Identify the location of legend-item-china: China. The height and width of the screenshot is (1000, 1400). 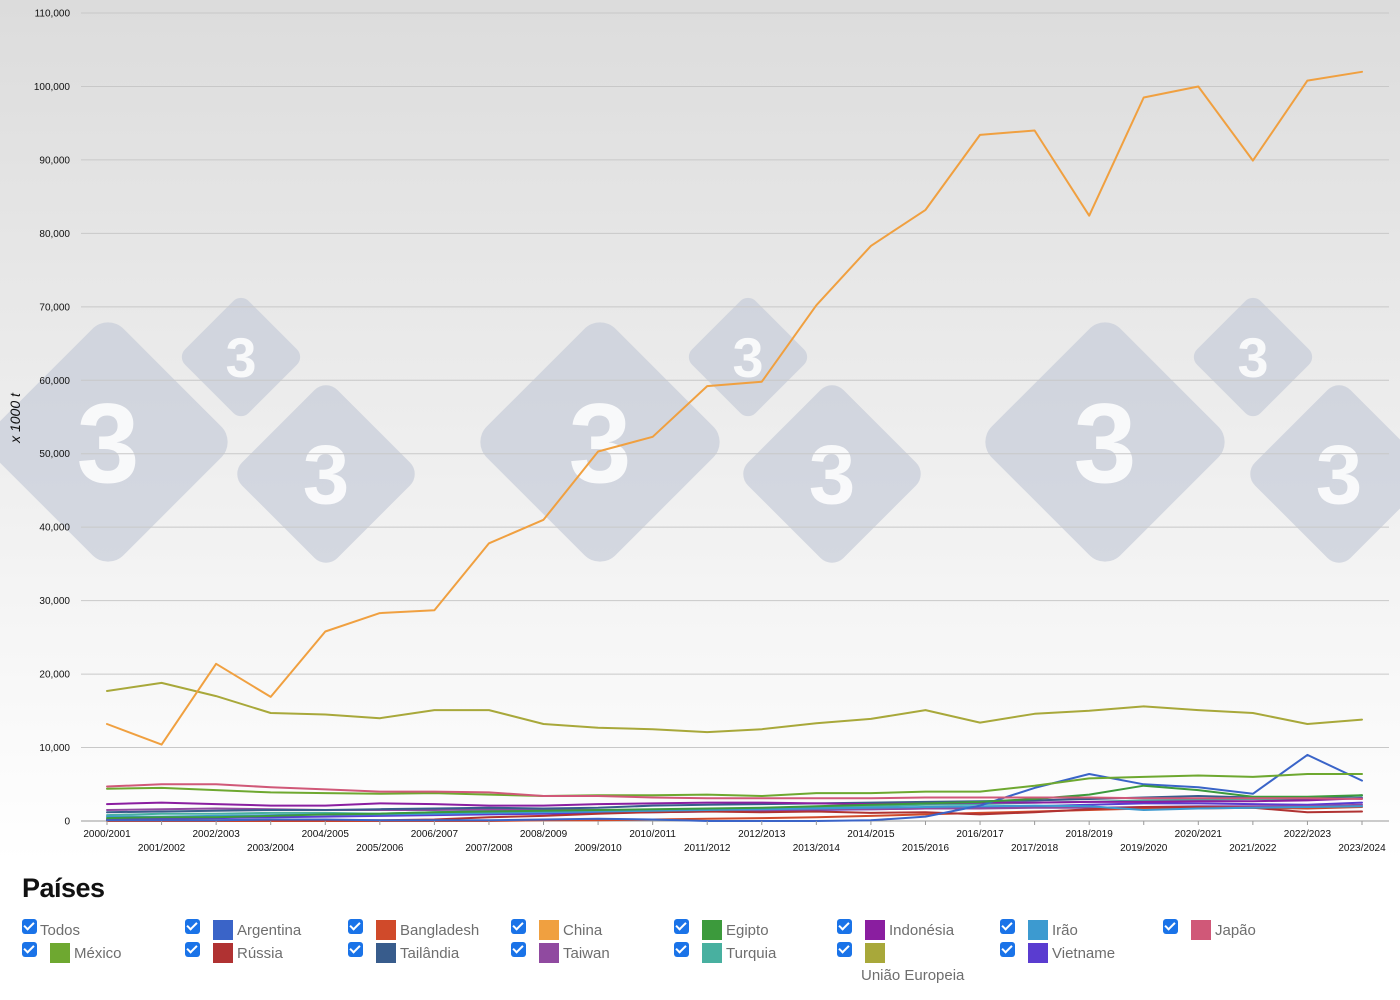
(591, 930).